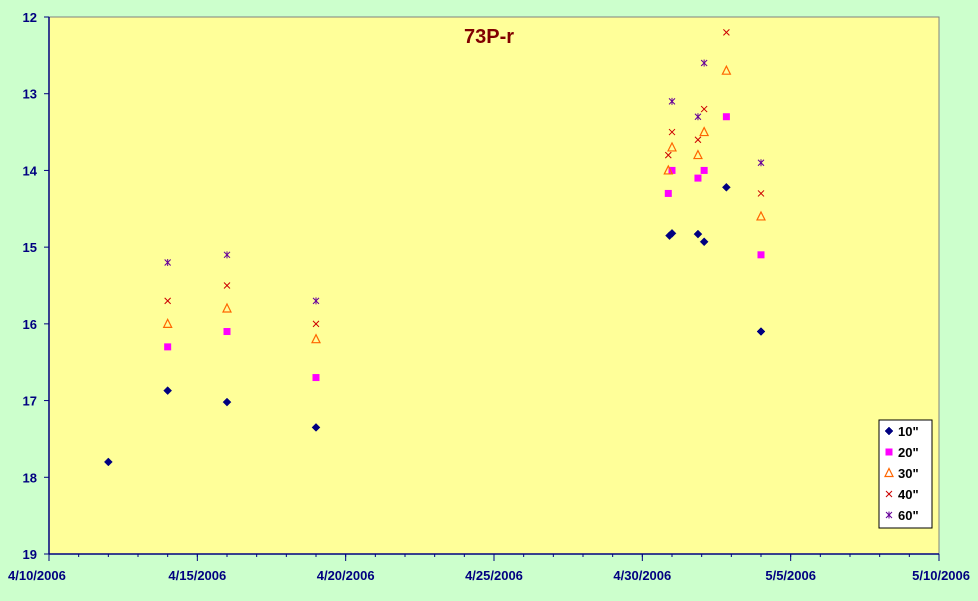 The width and height of the screenshot is (978, 601). I want to click on x-tick-label: 4/10/2006, so click(37, 575).